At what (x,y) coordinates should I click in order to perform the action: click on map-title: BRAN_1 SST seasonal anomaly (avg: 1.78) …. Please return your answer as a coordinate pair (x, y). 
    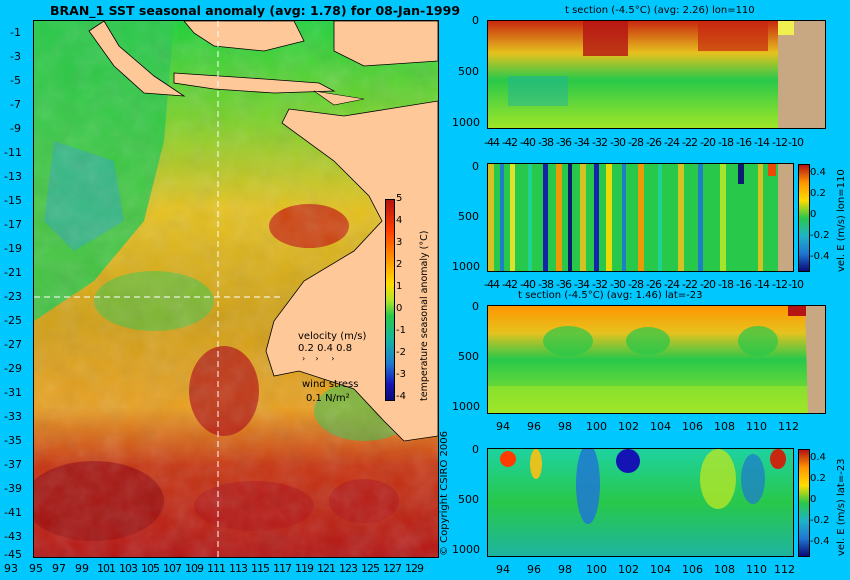
    Looking at the image, I should click on (255, 10).